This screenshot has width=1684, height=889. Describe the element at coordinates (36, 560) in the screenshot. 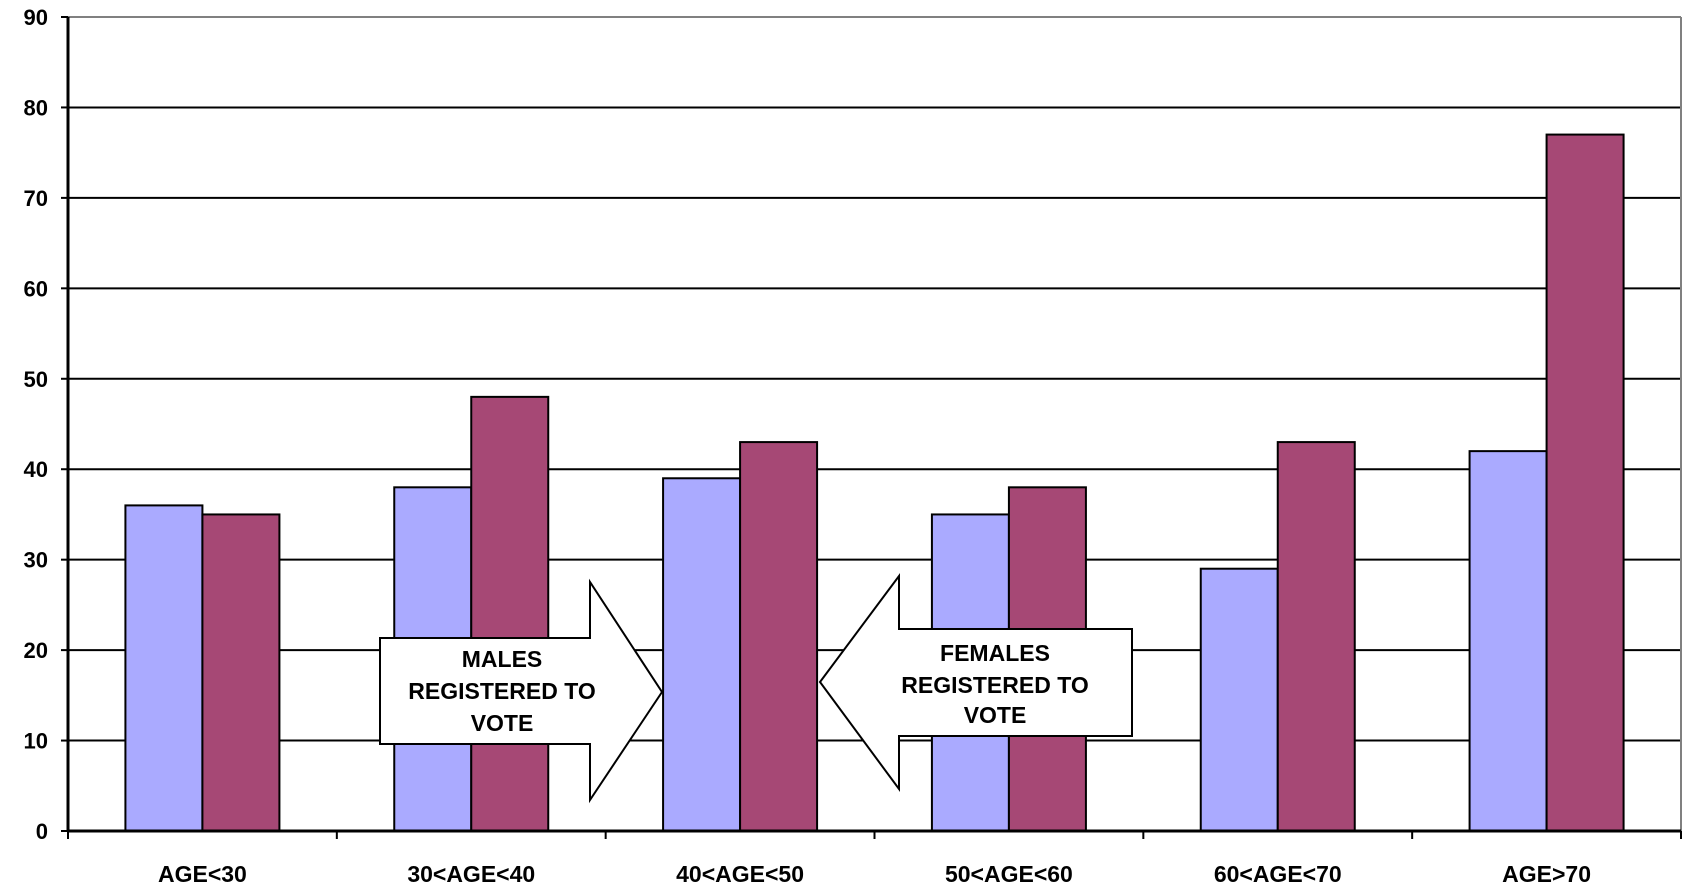

I see `y-tick-label: 30` at that location.